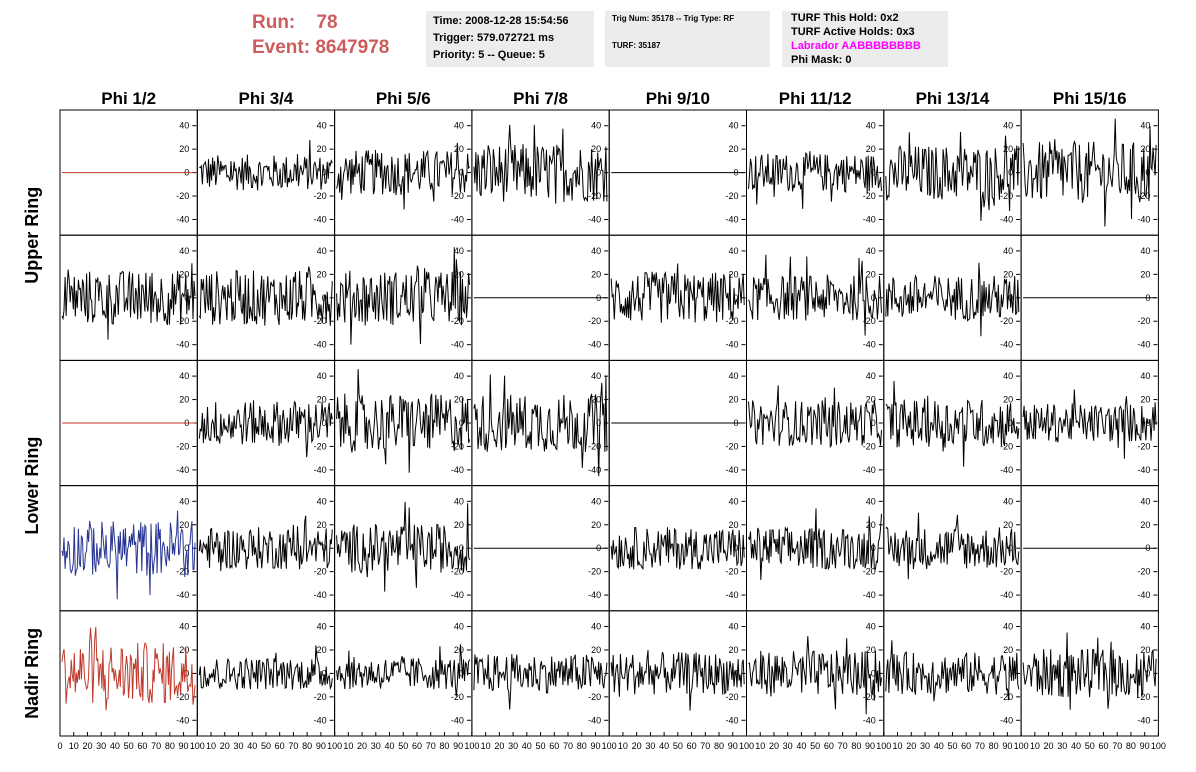 The width and height of the screenshot is (1196, 772). What do you see at coordinates (32, 235) in the screenshot?
I see `row-label: Upper Ring` at bounding box center [32, 235].